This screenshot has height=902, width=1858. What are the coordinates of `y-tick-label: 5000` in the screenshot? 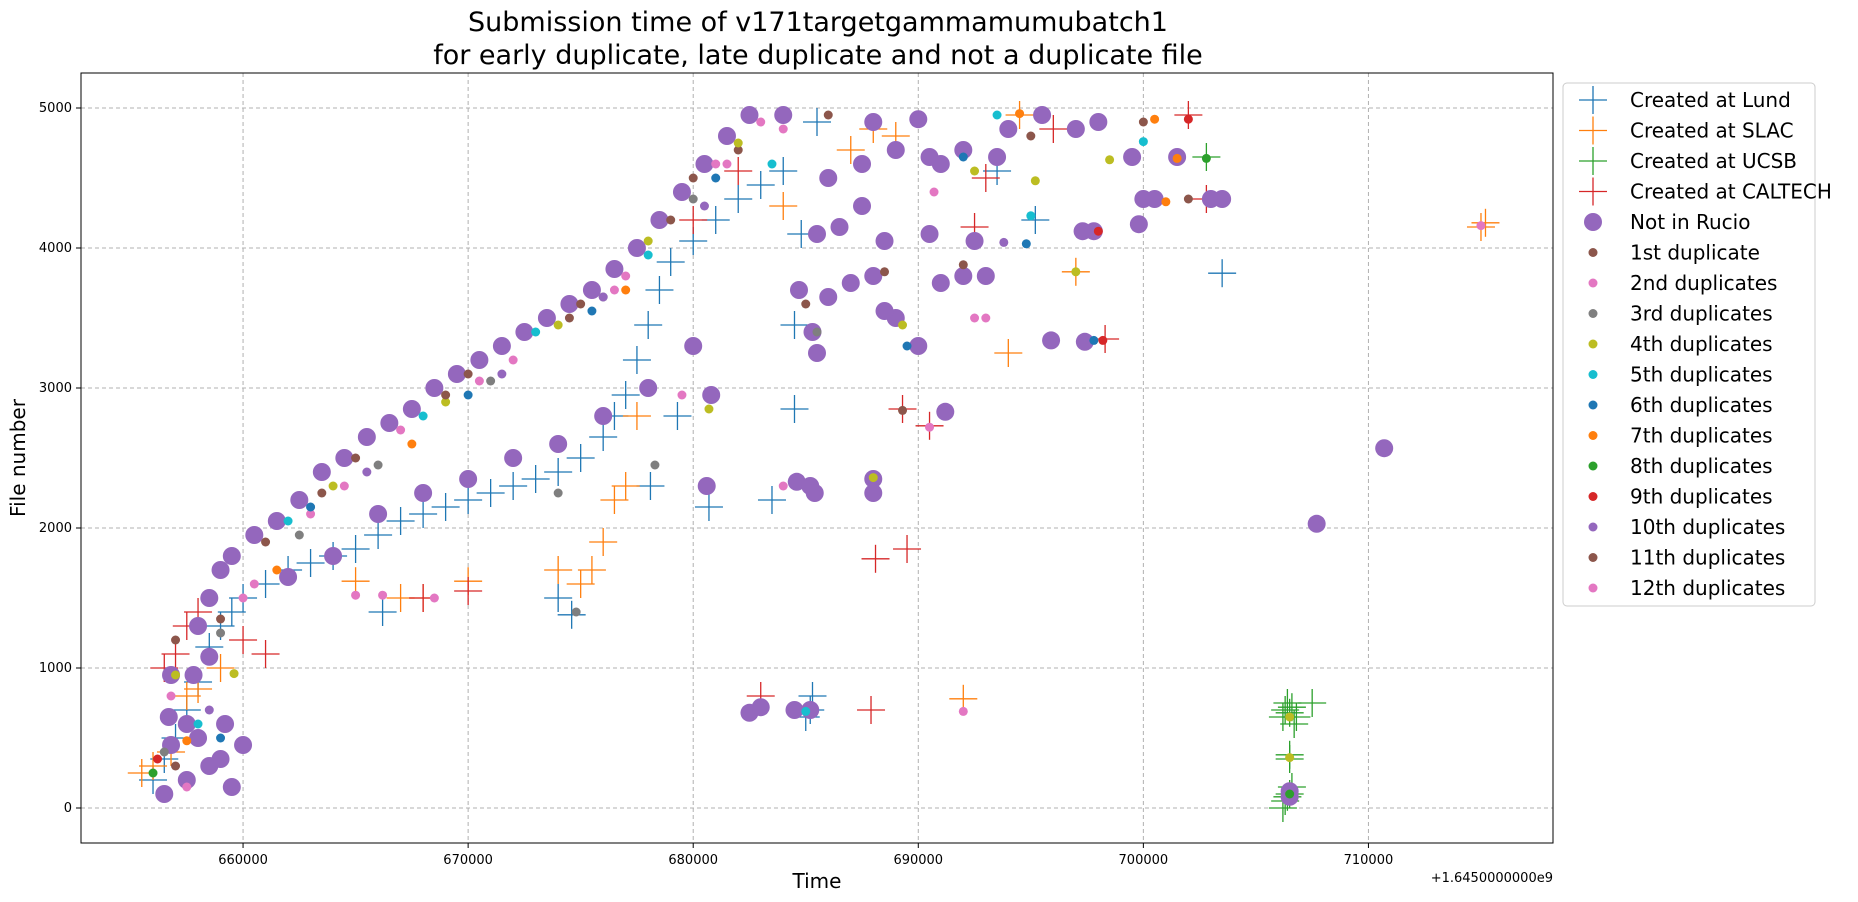 It's located at (55, 108).